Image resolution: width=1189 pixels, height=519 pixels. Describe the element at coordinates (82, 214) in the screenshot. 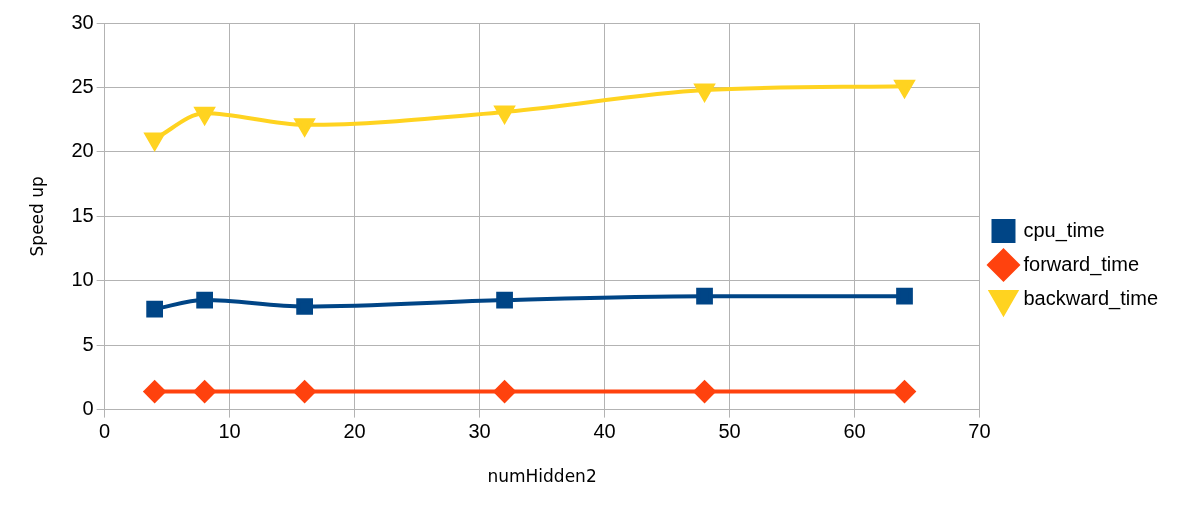

I see `y-tick-label: 15` at that location.